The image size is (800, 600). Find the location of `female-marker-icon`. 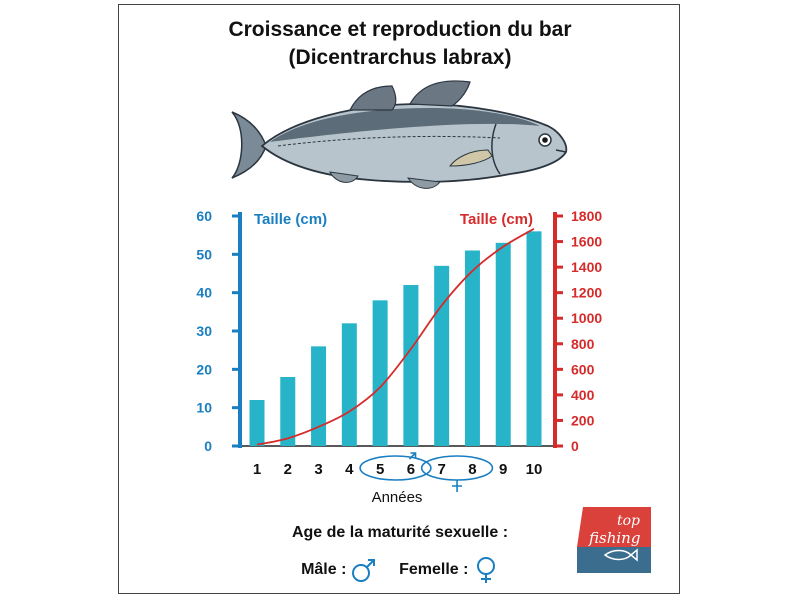

female-marker-icon is located at coordinates (457, 486).